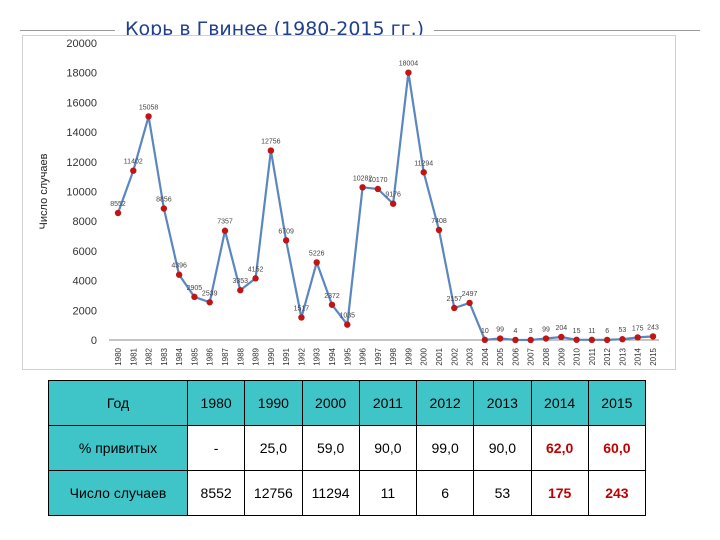 The width and height of the screenshot is (720, 540). I want to click on table-cell: 2013, so click(502, 403).